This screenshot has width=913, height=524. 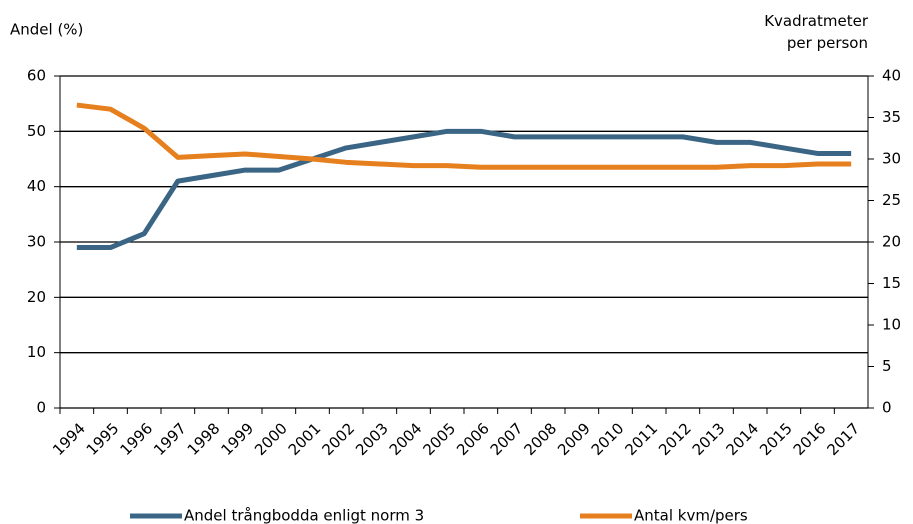 I want to click on y2-axis-title: Kvadratmeter per person, so click(x=816, y=32).